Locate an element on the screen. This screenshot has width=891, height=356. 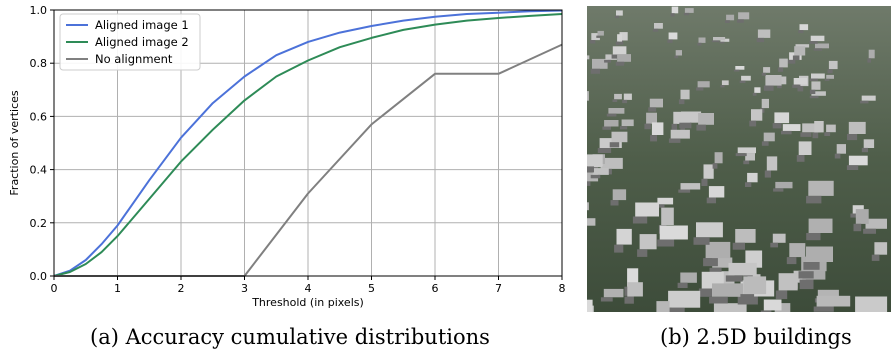
x-tick-label: 5 is located at coordinates (371, 288).